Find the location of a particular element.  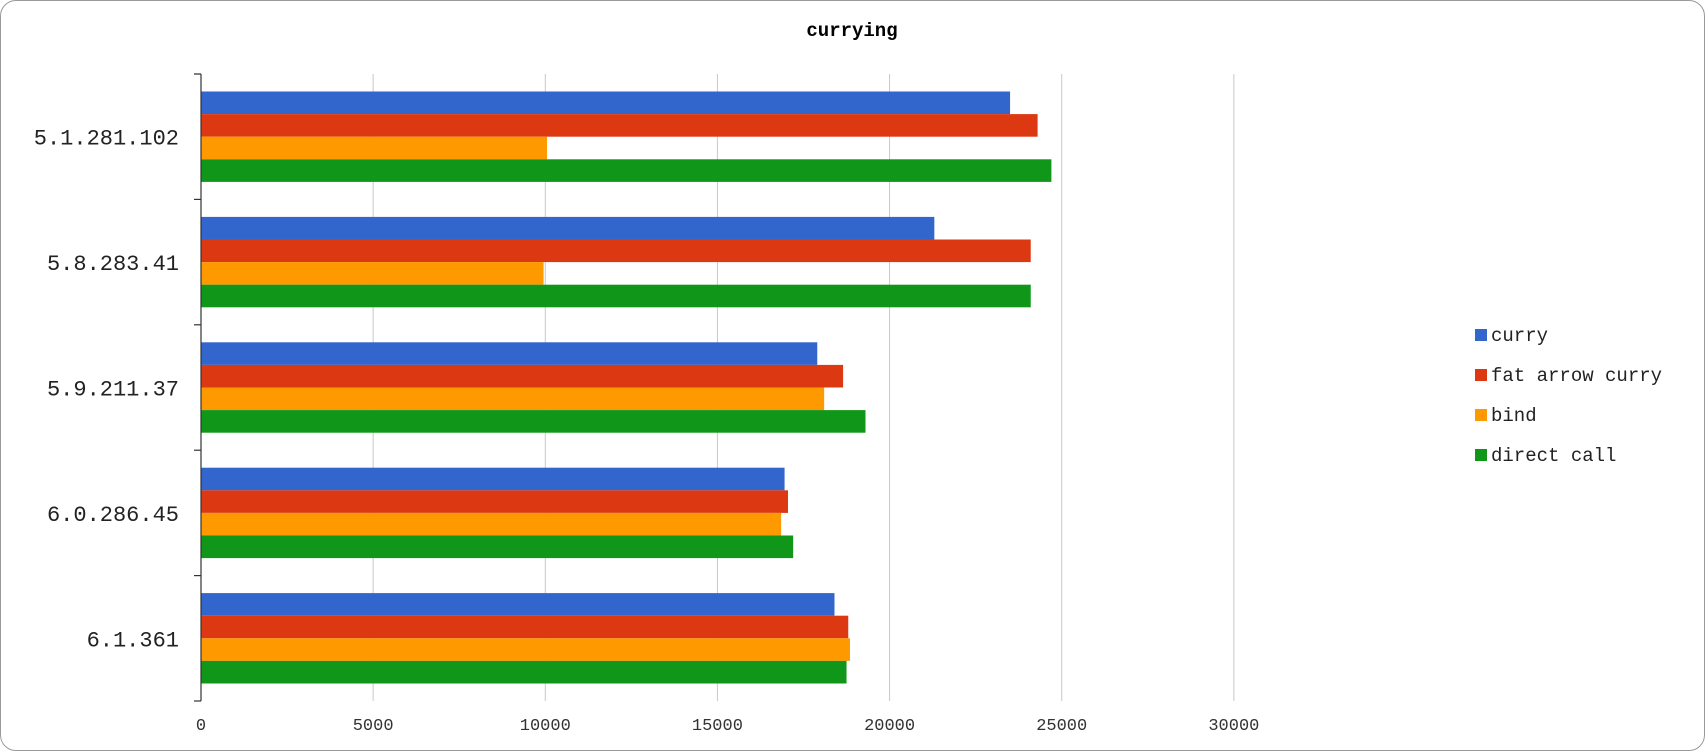

x-tick-label: 0 is located at coordinates (201, 726).